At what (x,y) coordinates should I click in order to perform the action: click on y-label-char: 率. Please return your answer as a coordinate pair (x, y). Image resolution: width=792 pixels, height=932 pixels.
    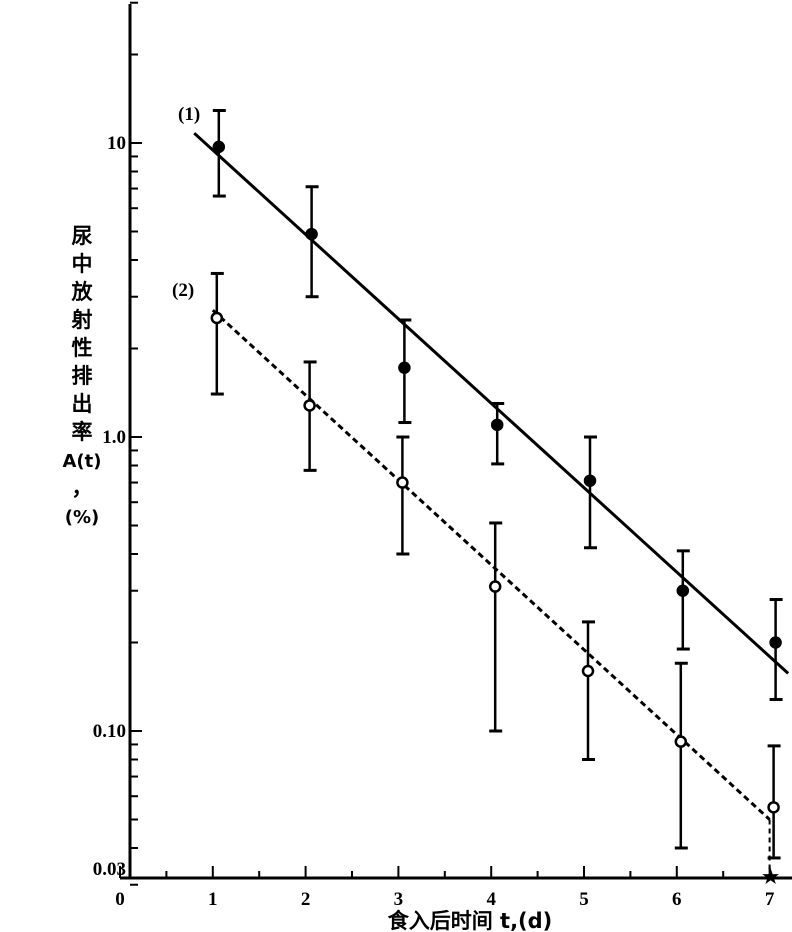
    Looking at the image, I should click on (82, 432).